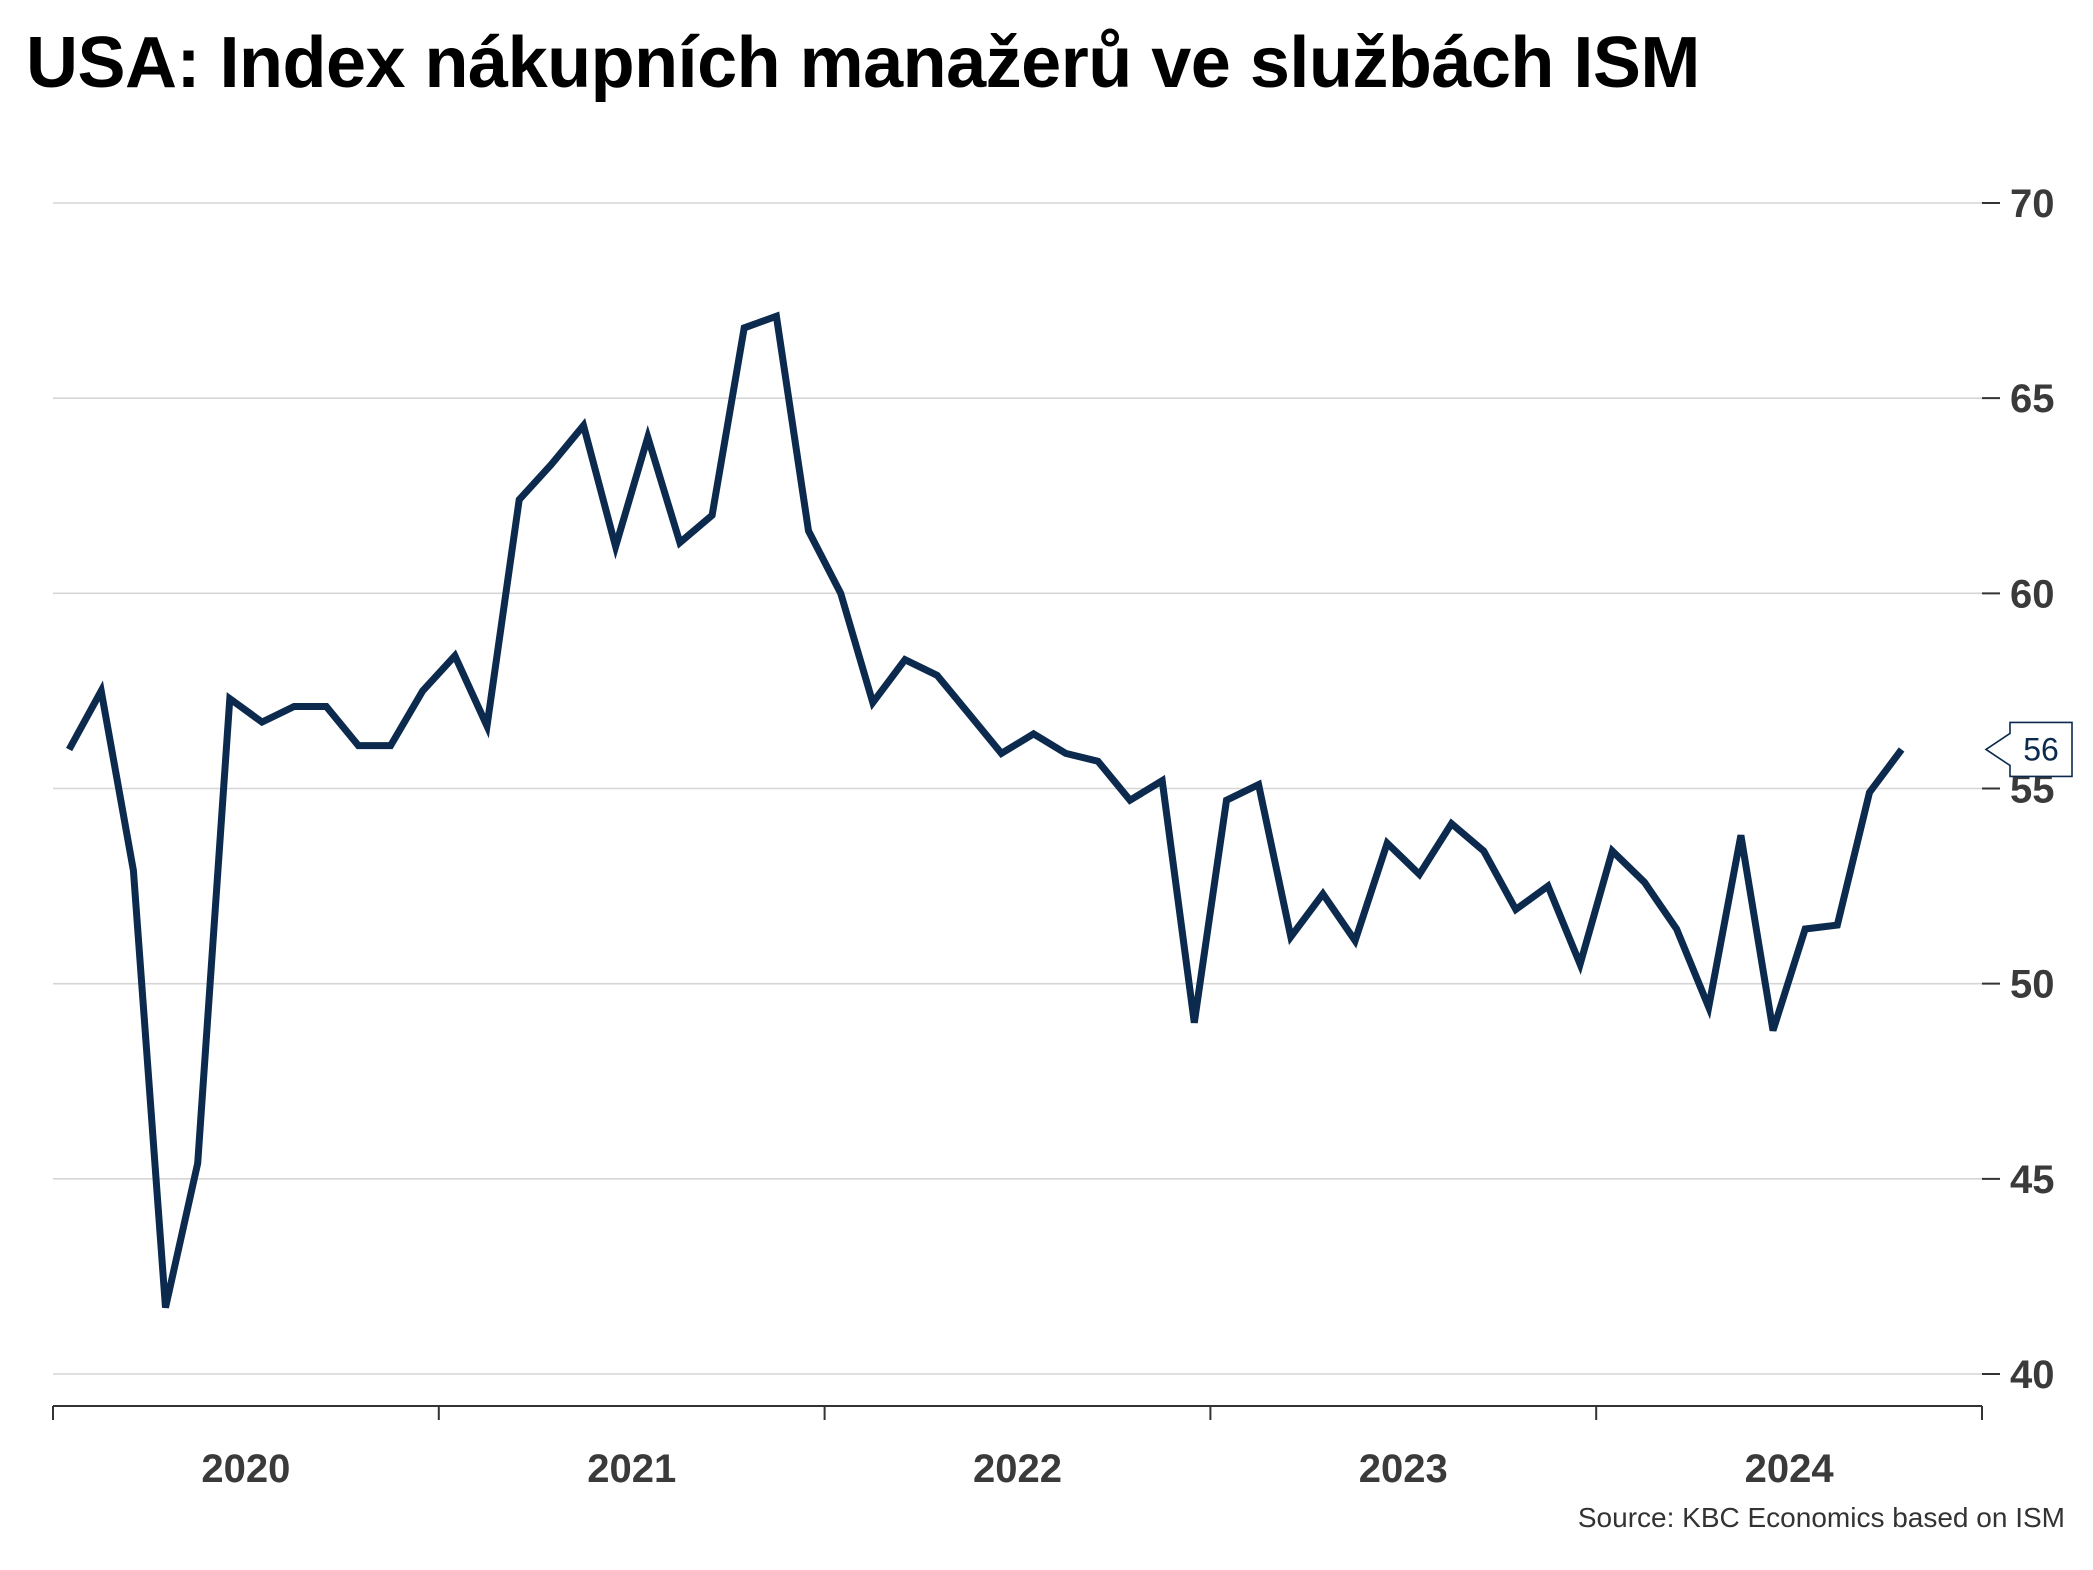  I want to click on x-axis: 2020 2021 2022 2023 2024, so click(1017, 1448).